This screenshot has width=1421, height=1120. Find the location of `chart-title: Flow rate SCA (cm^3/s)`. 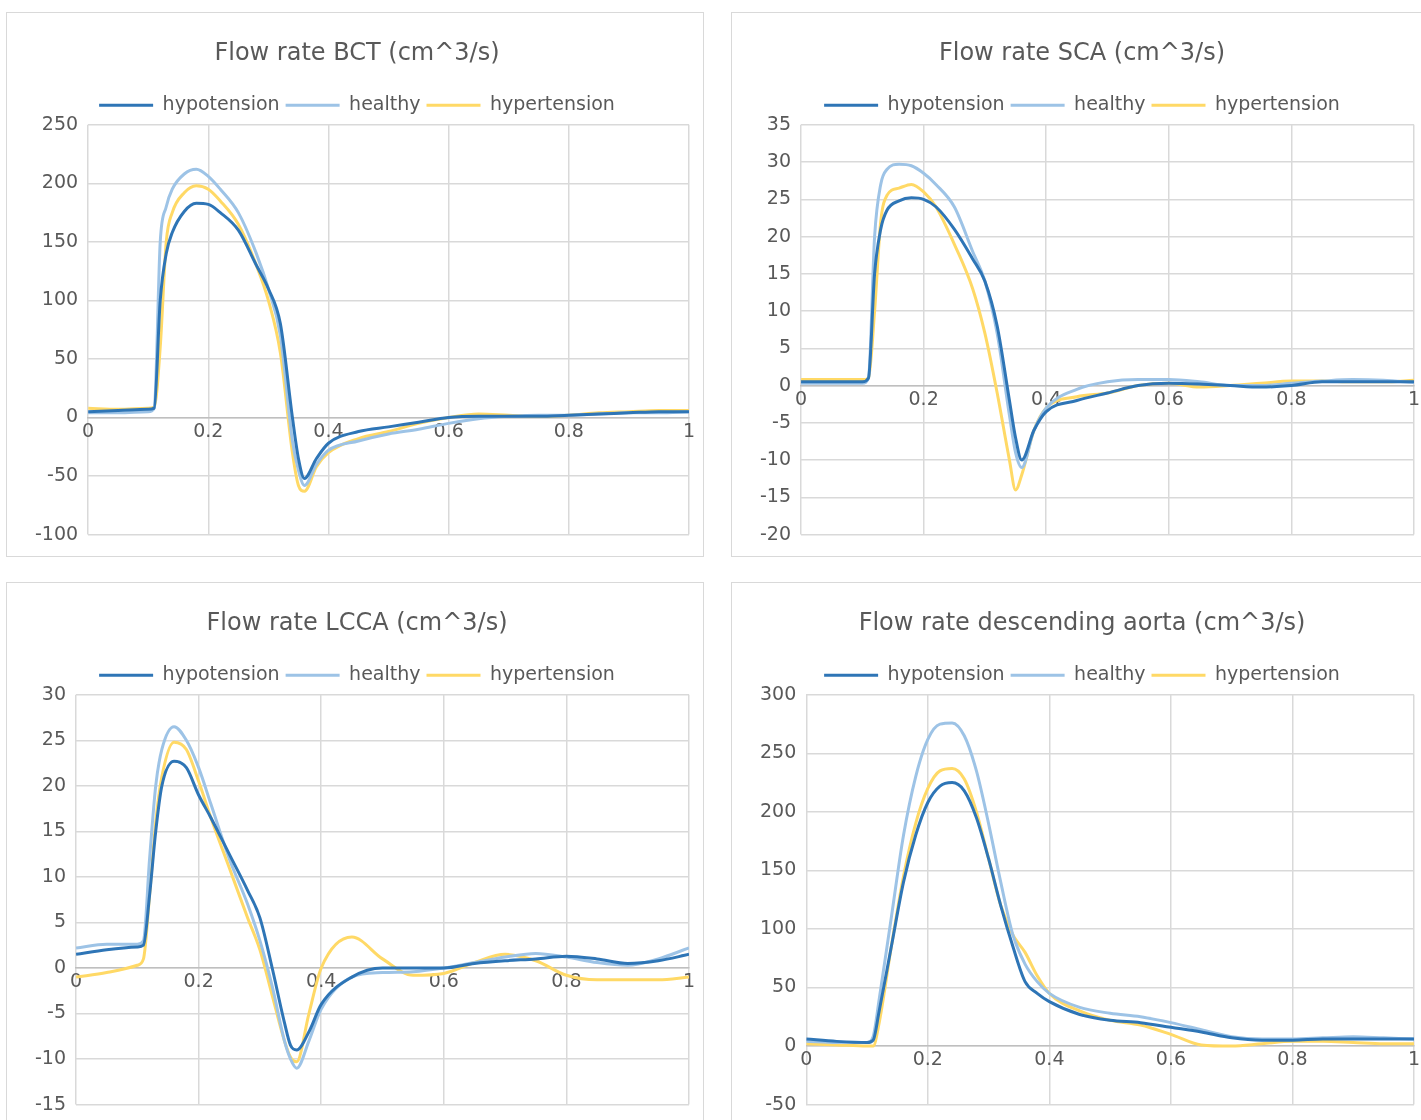

chart-title: Flow rate SCA (cm^3/s) is located at coordinates (1082, 51).